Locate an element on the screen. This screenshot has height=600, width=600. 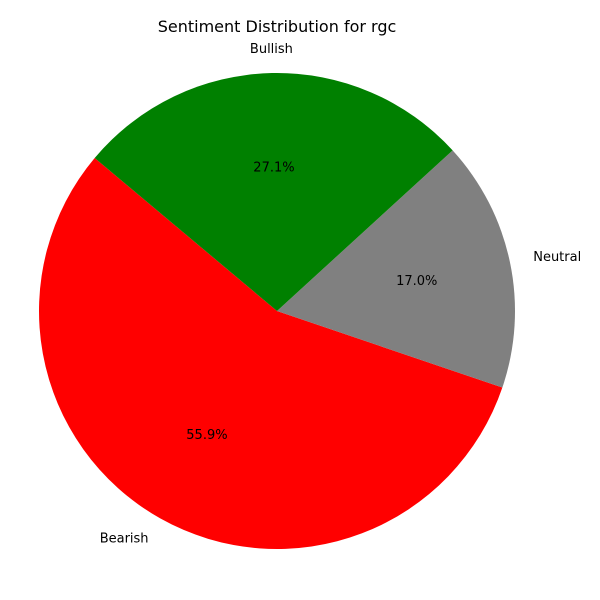
slice-label-bullish: Bullish is located at coordinates (271, 49).